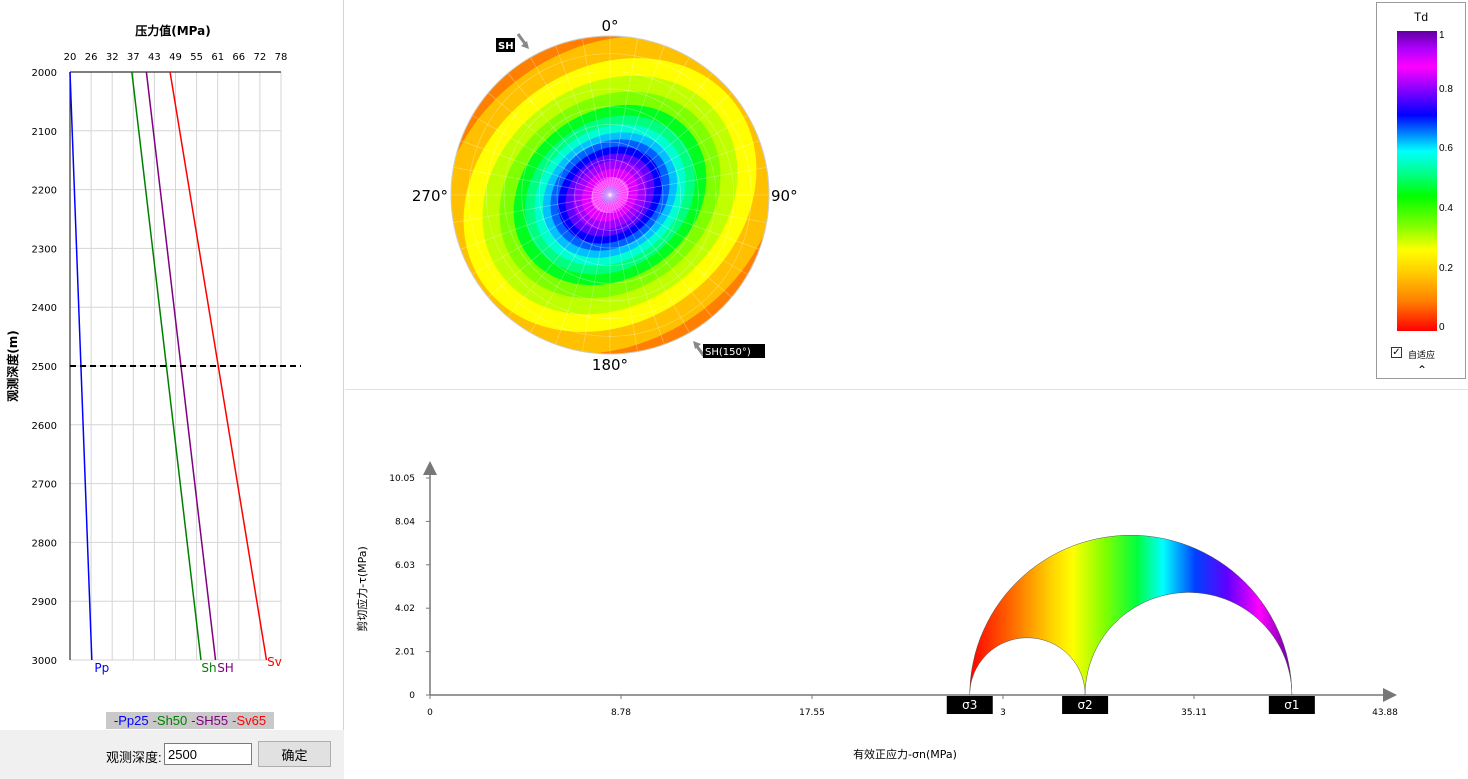  Describe the element at coordinates (1396, 352) in the screenshot. I see `auto-fit-checkbox: ✓` at that location.